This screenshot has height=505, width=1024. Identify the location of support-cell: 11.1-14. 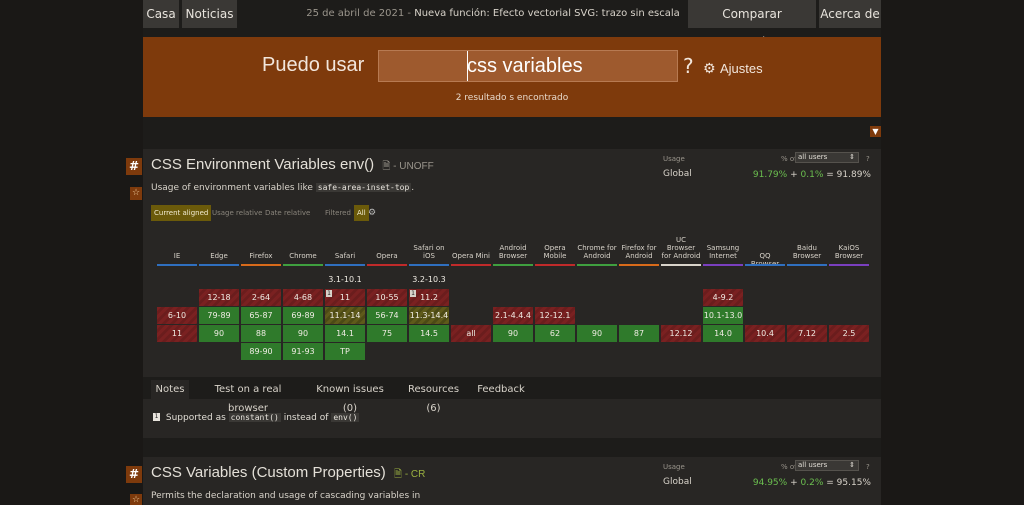
(345, 315).